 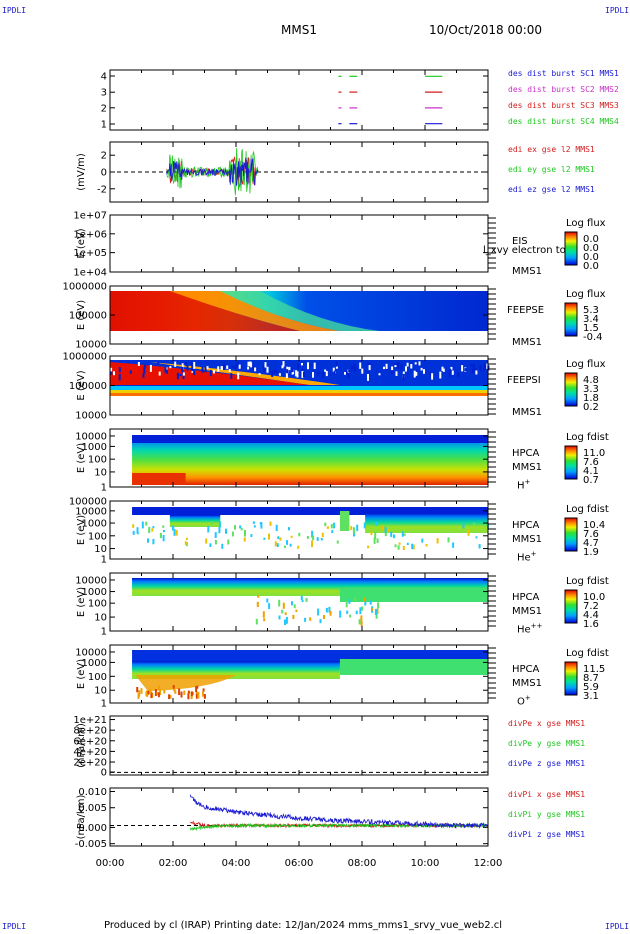 I want to click on y-tick-label: 0.010, so click(x=92, y=792).